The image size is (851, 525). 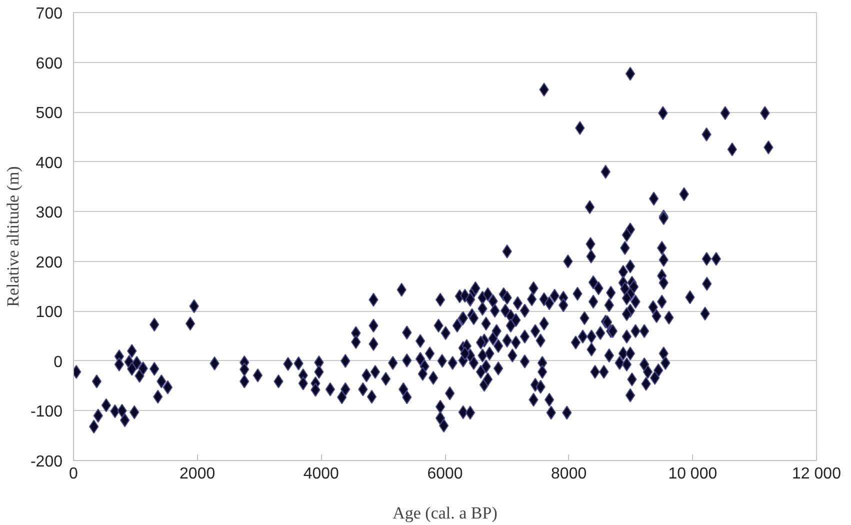 I want to click on x-tick-label: 0, so click(x=73, y=474).